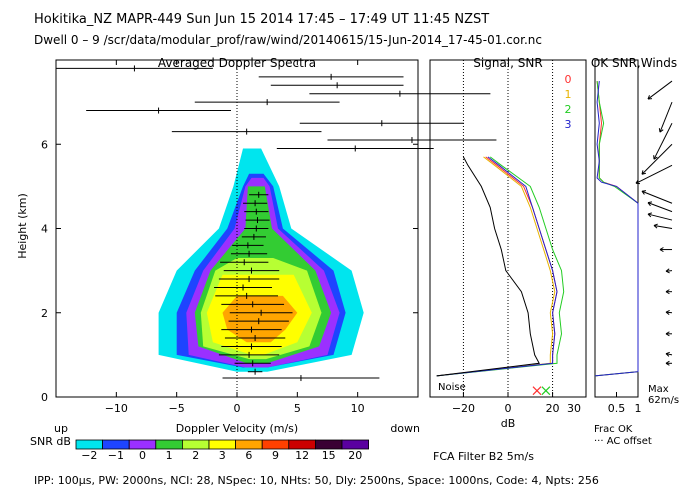 The height and width of the screenshot is (504, 700). Describe the element at coordinates (44, 144) in the screenshot. I see `y-tick-label: 6` at that location.